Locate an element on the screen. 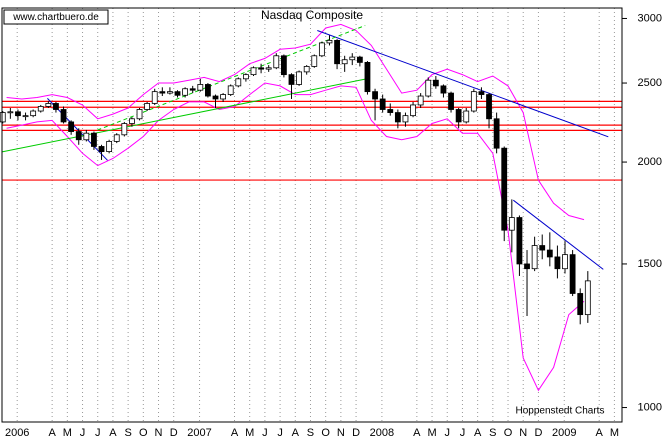 The image size is (671, 441). x-tick-label: 2007 is located at coordinates (199, 433).